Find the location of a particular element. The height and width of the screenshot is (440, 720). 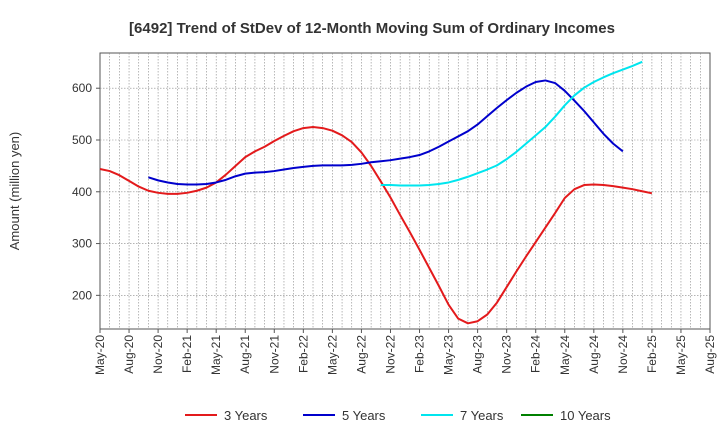

x-tick-label: Aug-25 is located at coordinates (710, 354).